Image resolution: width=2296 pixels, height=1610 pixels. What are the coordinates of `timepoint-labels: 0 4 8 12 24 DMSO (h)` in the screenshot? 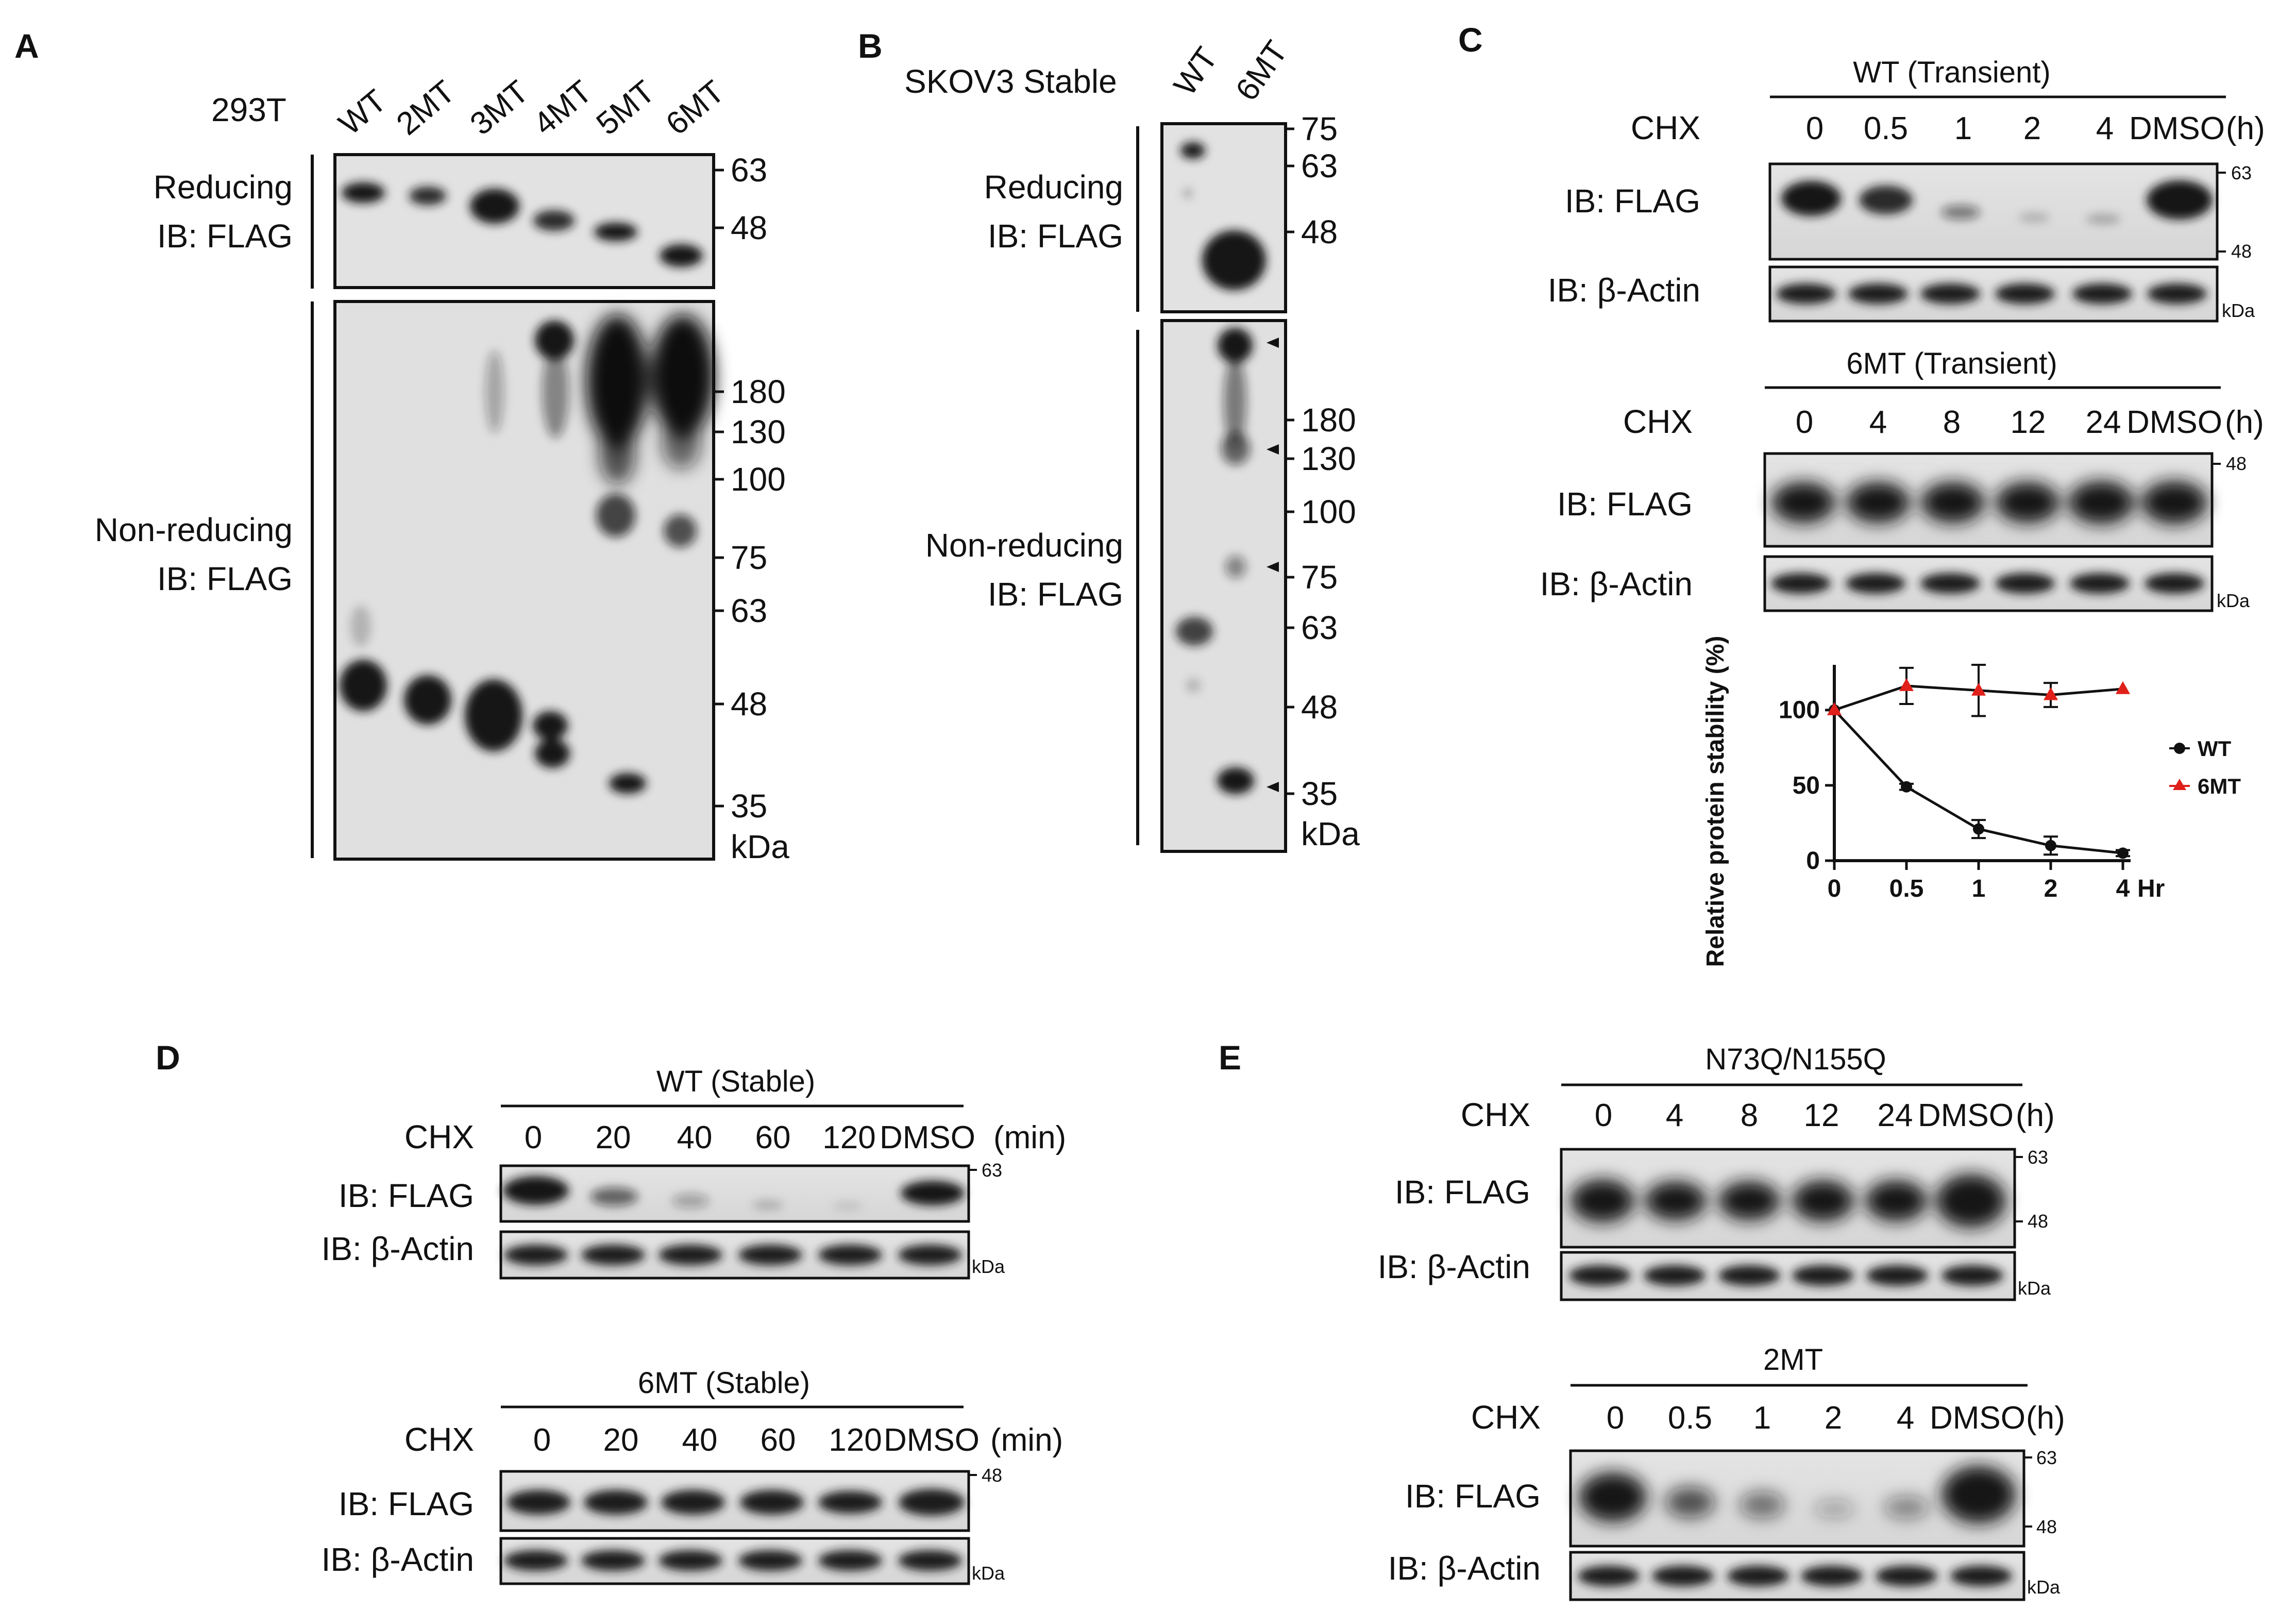 It's located at (1825, 1115).